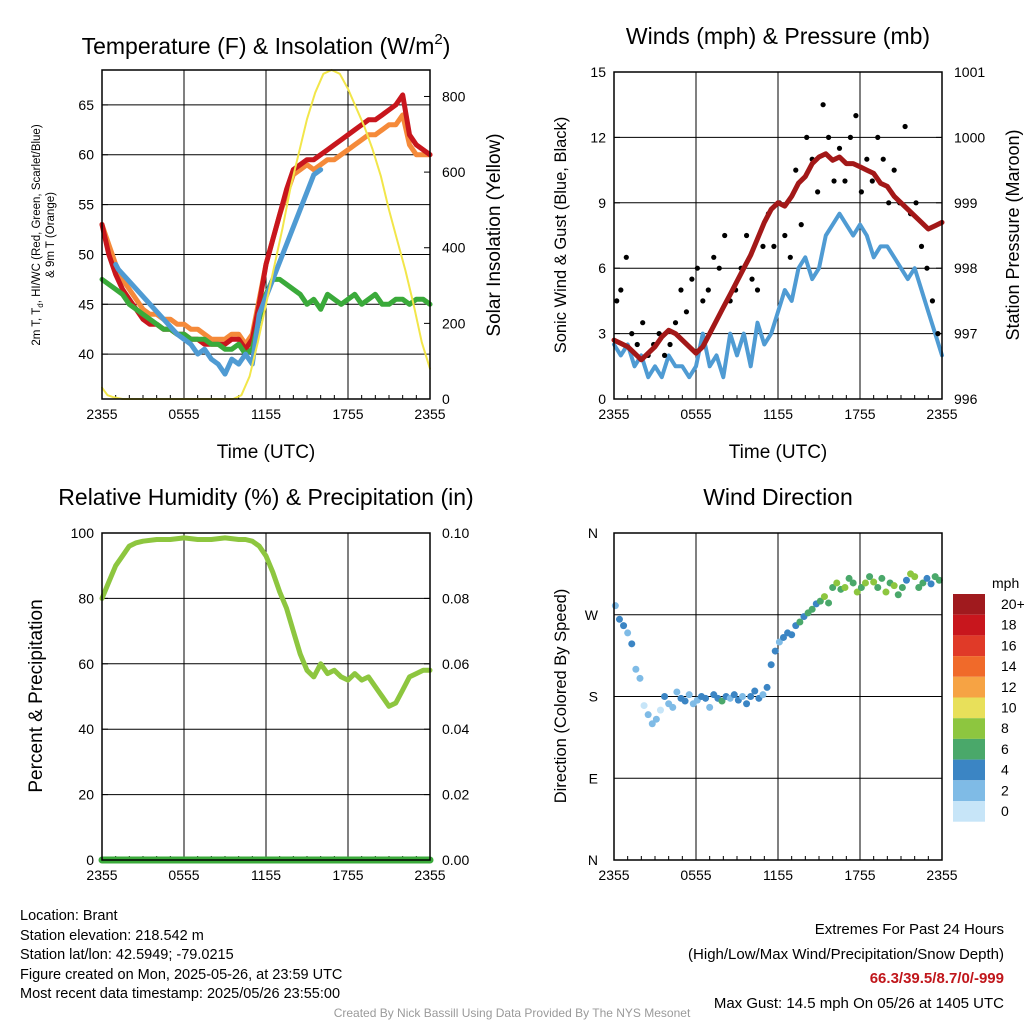 This screenshot has height=1024, width=1024. What do you see at coordinates (455, 795) in the screenshot?
I see `y2-tick-label: 0.02` at bounding box center [455, 795].